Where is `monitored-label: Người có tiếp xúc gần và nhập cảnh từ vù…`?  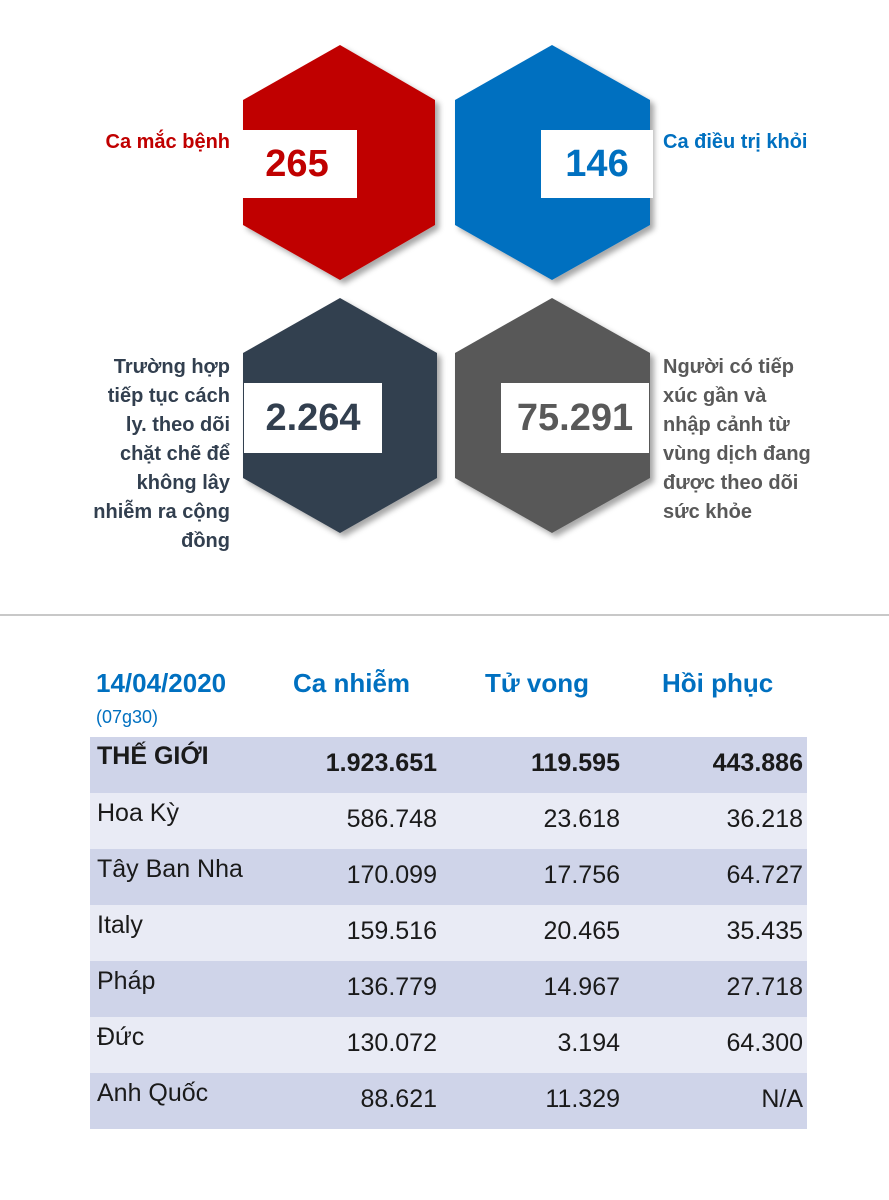 monitored-label: Người có tiếp xúc gần và nhập cảnh từ vù… is located at coordinates (737, 440).